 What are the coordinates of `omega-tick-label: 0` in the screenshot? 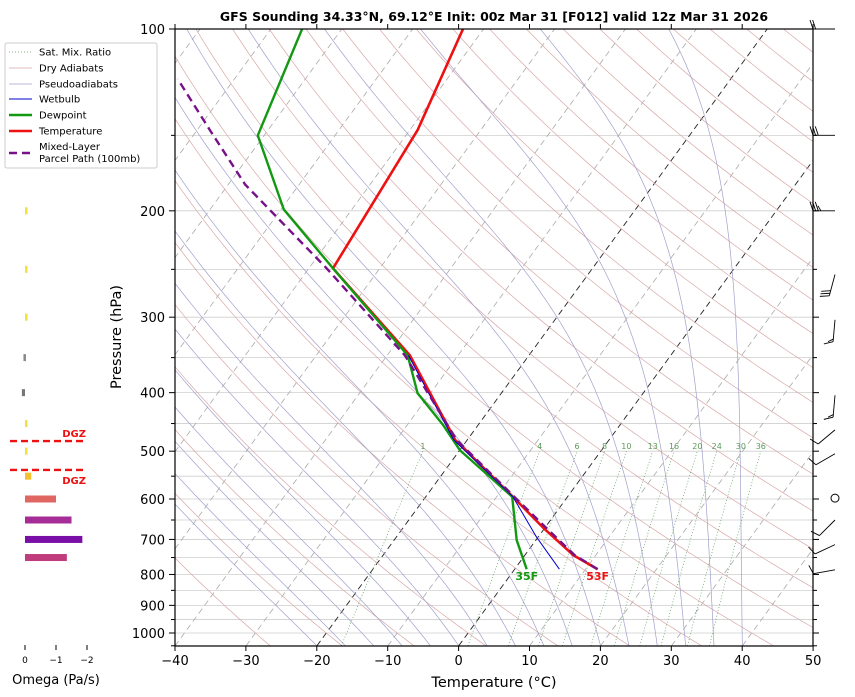 It's located at (25, 661).